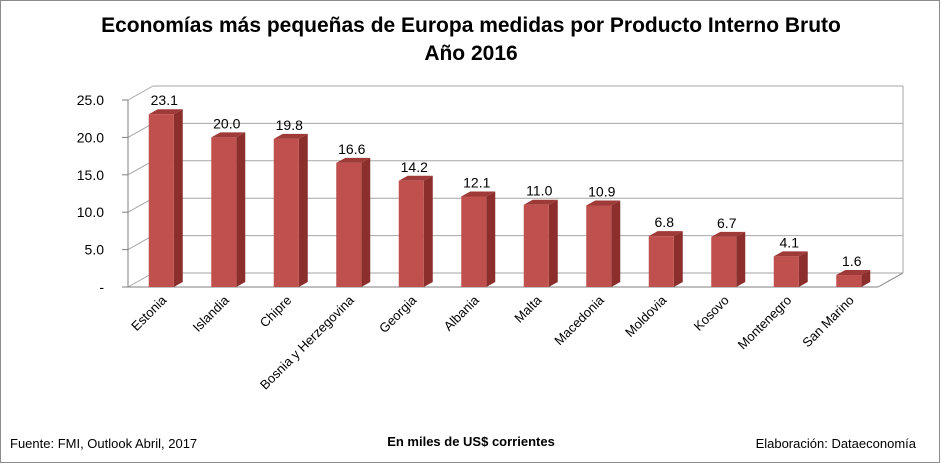  What do you see at coordinates (665, 222) in the screenshot?
I see `data-label: 6.8` at bounding box center [665, 222].